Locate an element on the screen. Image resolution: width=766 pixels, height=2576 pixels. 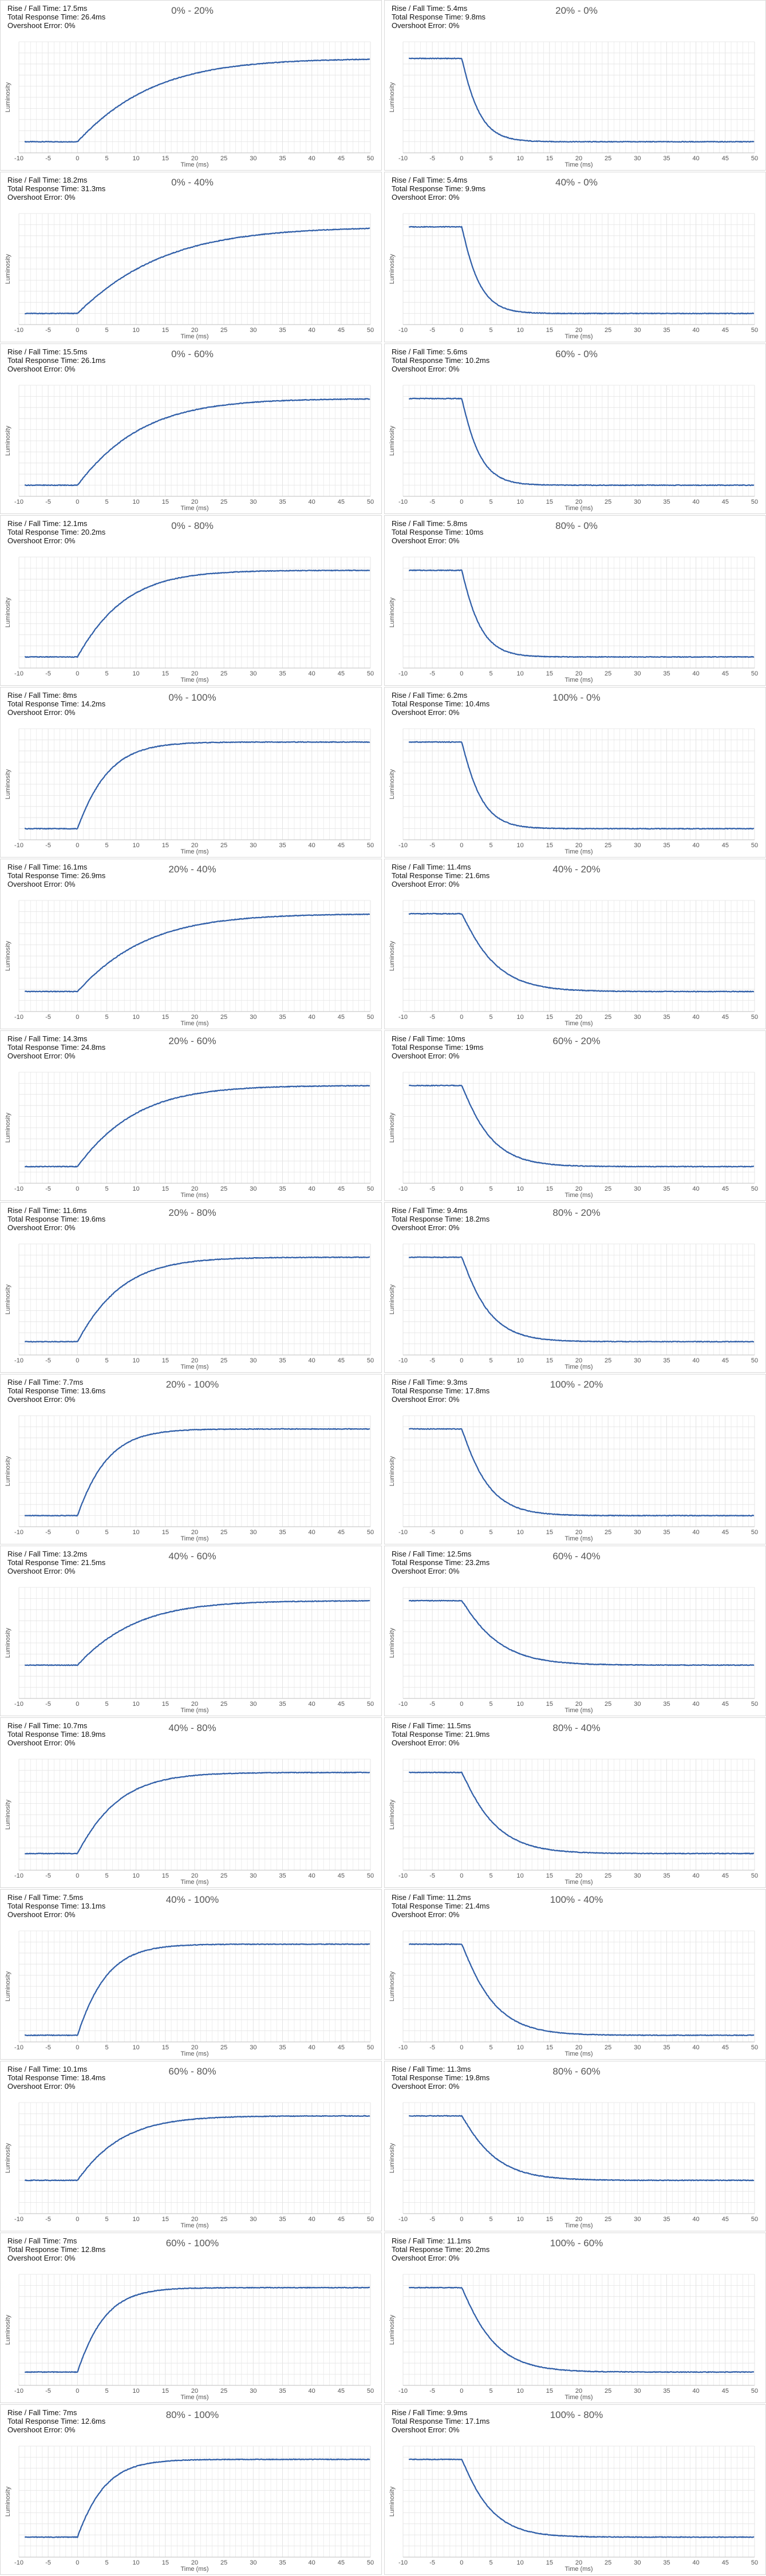
chart-title: 0% - 100% is located at coordinates (192, 697).